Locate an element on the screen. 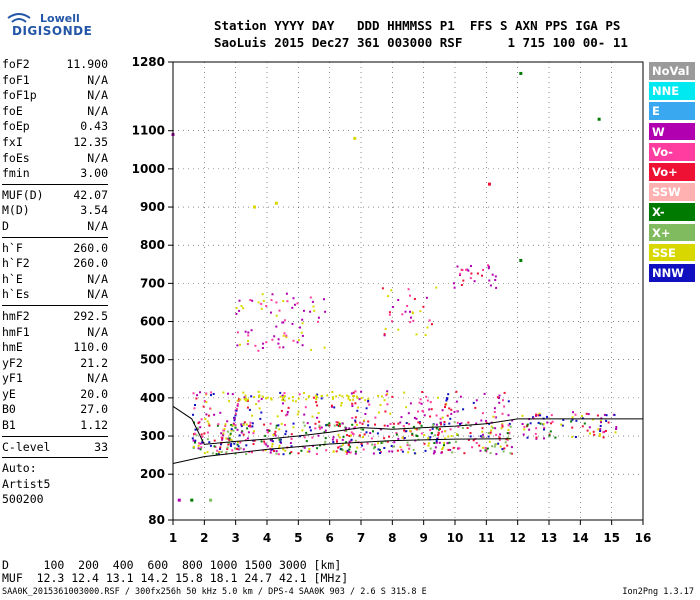 This screenshot has height=600, width=700. legend-entry: SSE is located at coordinates (672, 252).